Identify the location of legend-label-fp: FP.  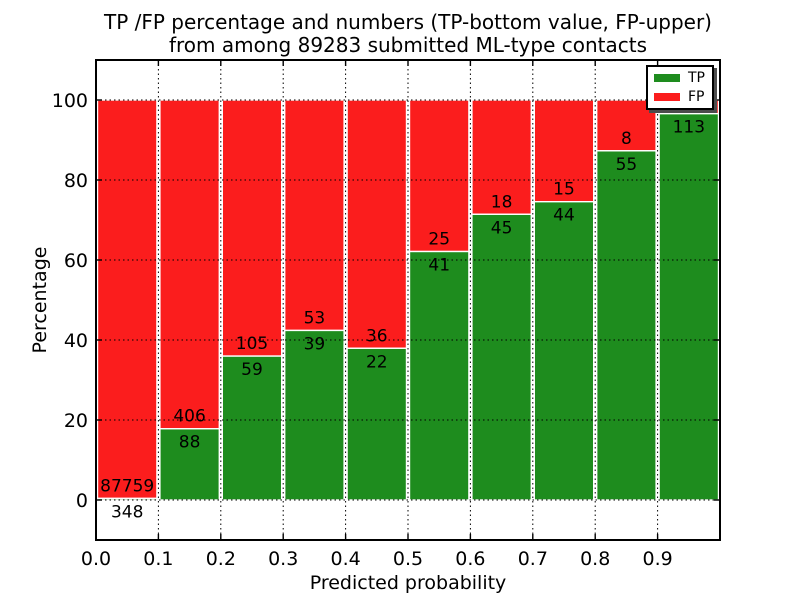
(696, 97).